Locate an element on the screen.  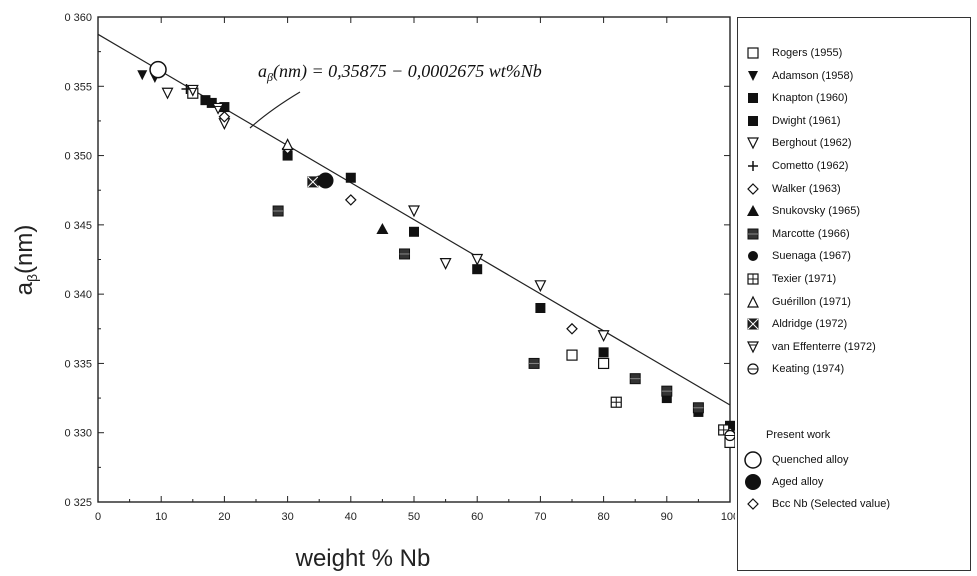
x-tick-label: 70 is located at coordinates (540, 517).